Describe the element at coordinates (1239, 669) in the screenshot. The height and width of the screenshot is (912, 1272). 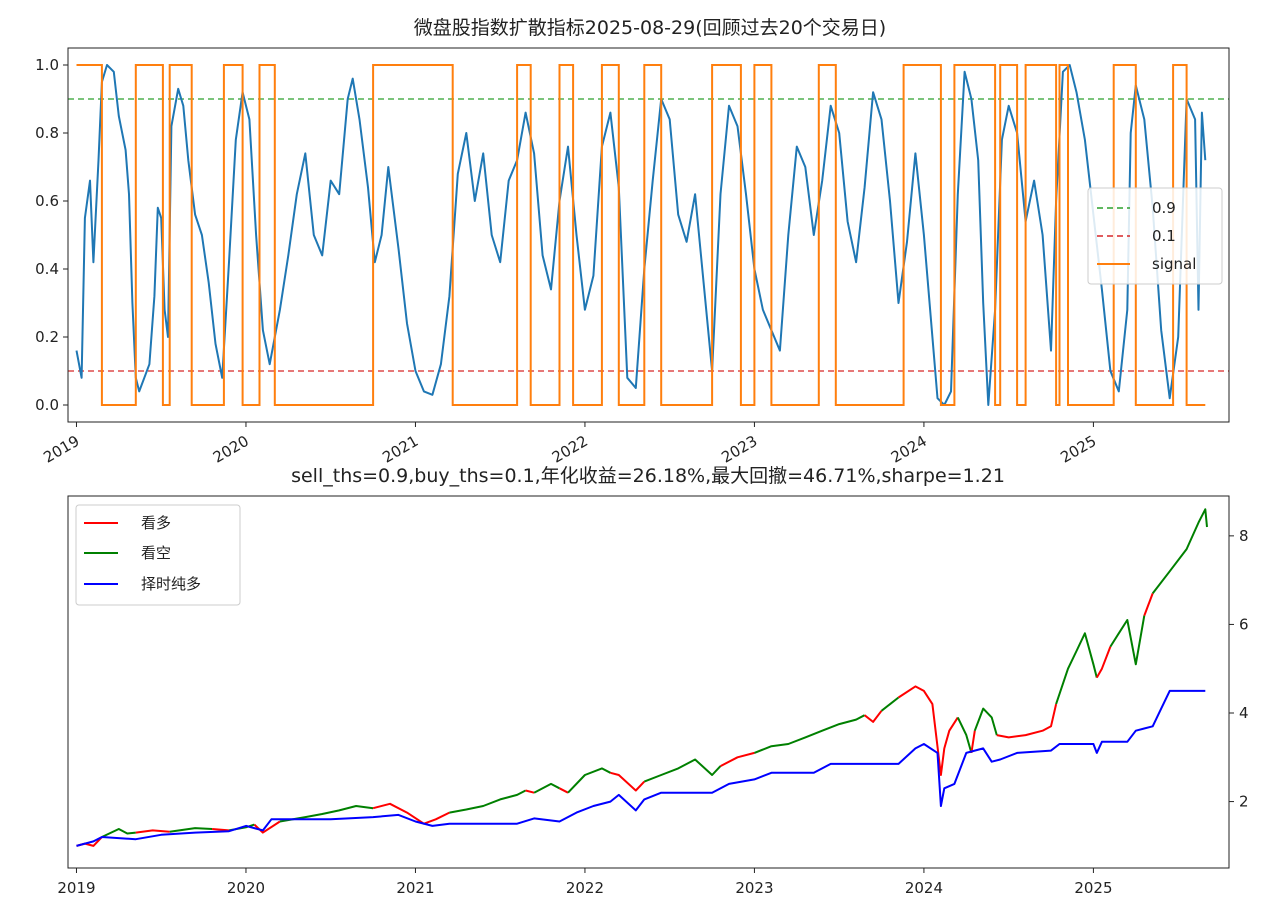
I see `bottom-y-axis: 2 4 6 8` at that location.